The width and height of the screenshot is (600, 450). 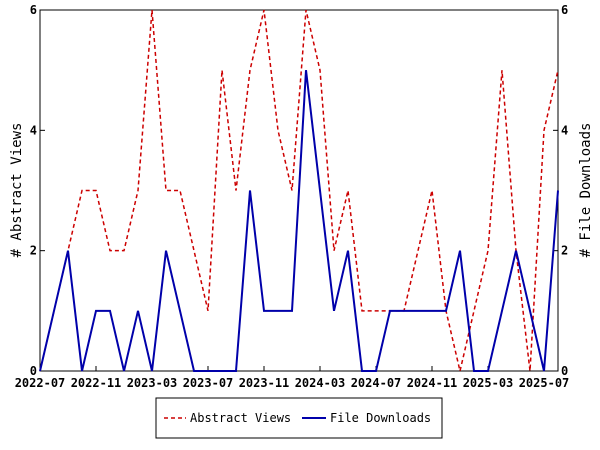 I want to click on left-axis-title: # Abstract Views, so click(x=17, y=190).